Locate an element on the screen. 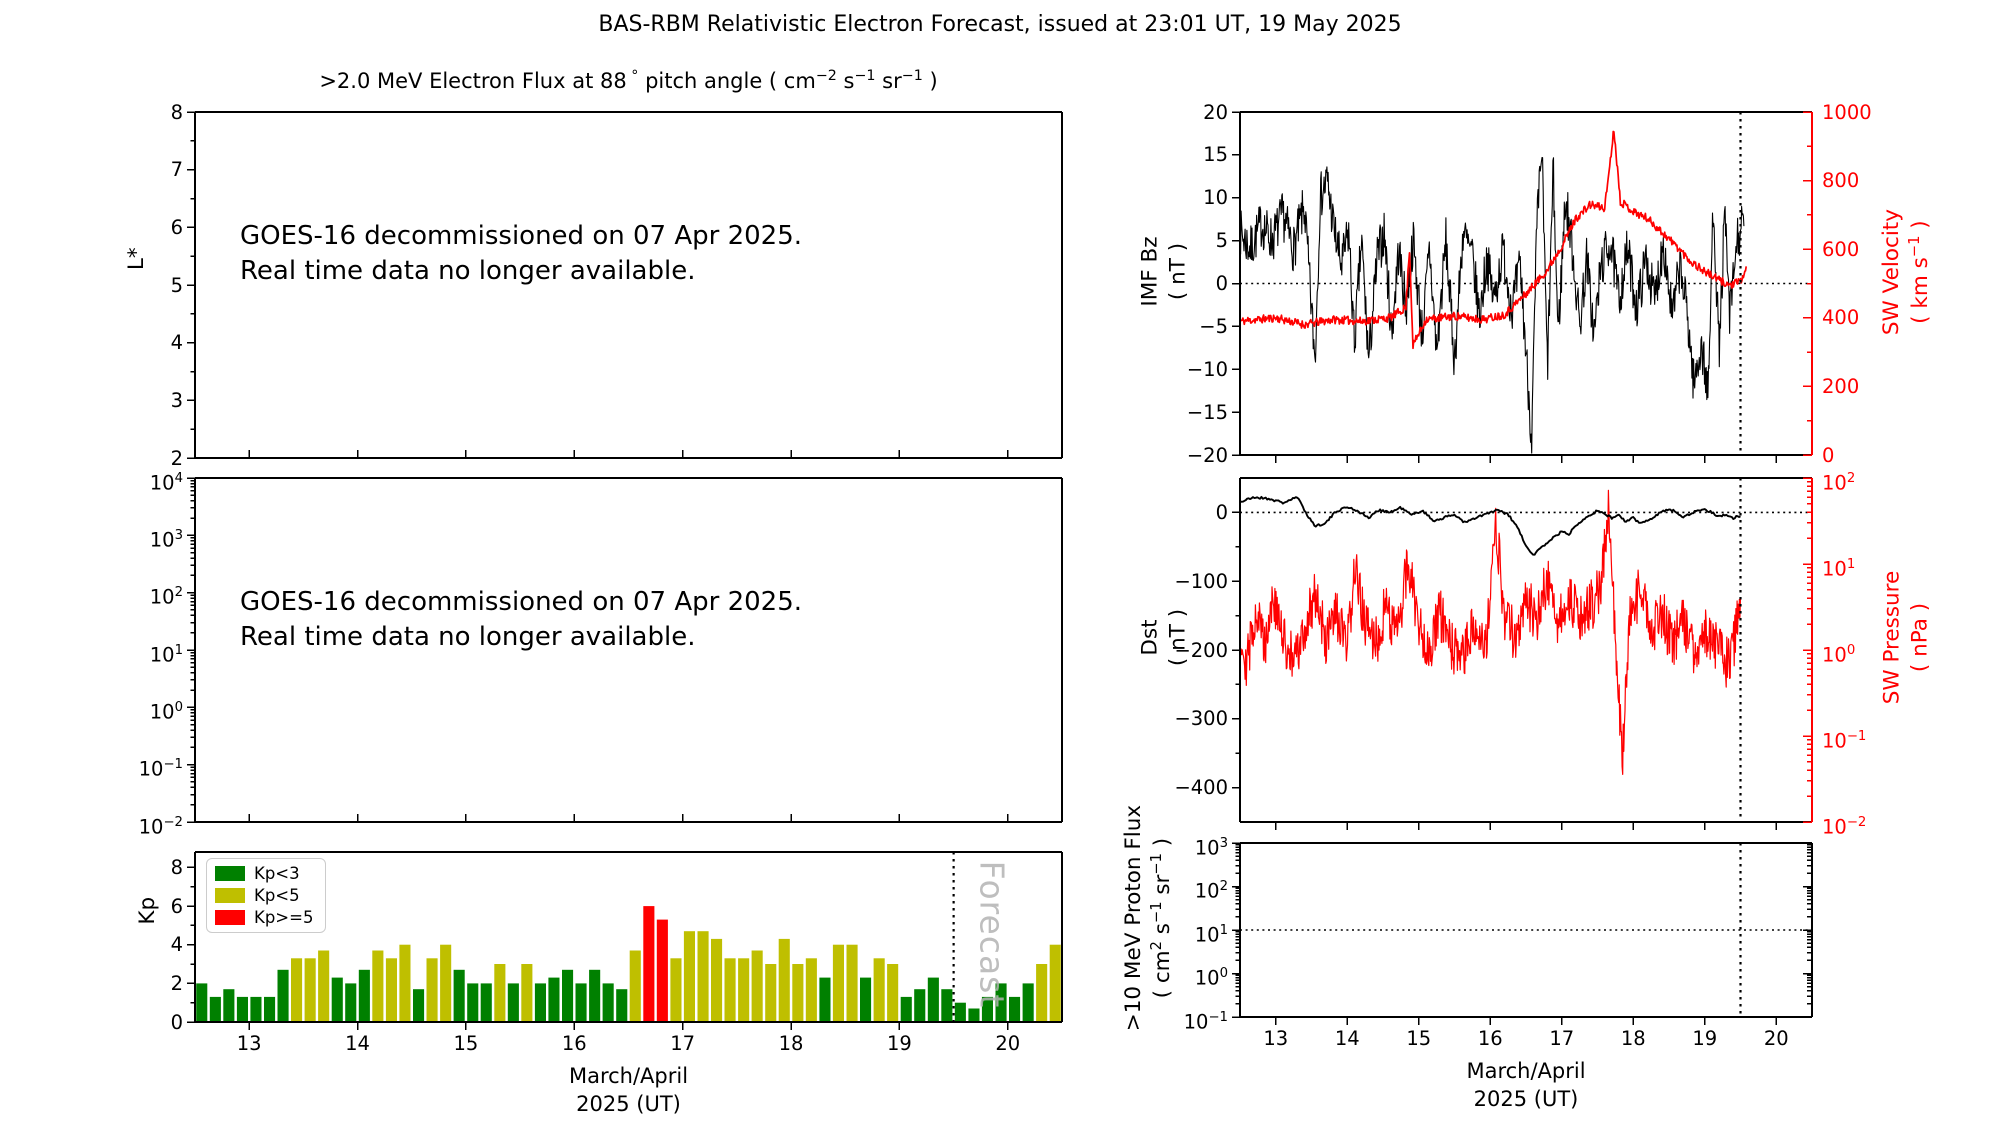 This screenshot has width=2000, height=1138. x-tick-label: 18 is located at coordinates (791, 1043).